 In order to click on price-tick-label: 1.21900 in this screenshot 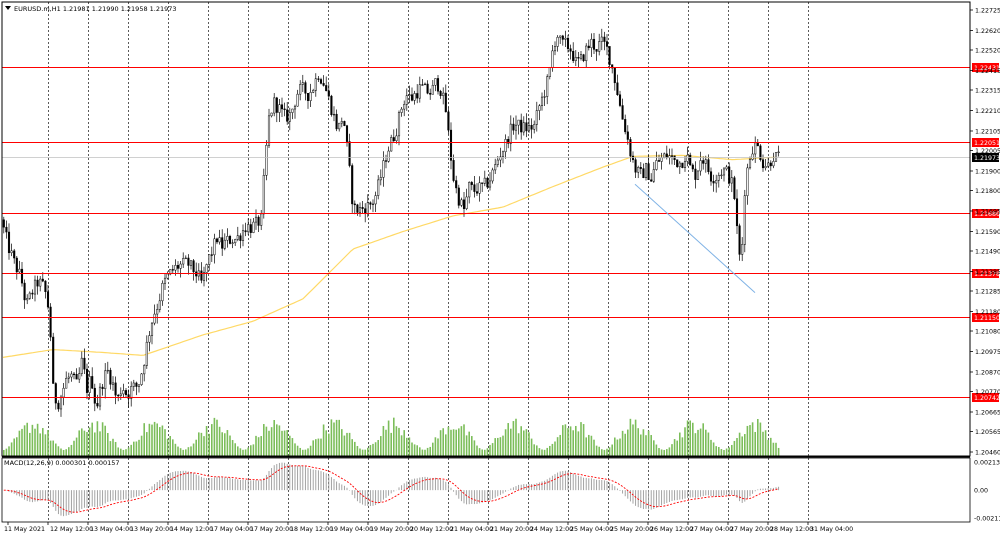, I will do `click(987, 171)`.